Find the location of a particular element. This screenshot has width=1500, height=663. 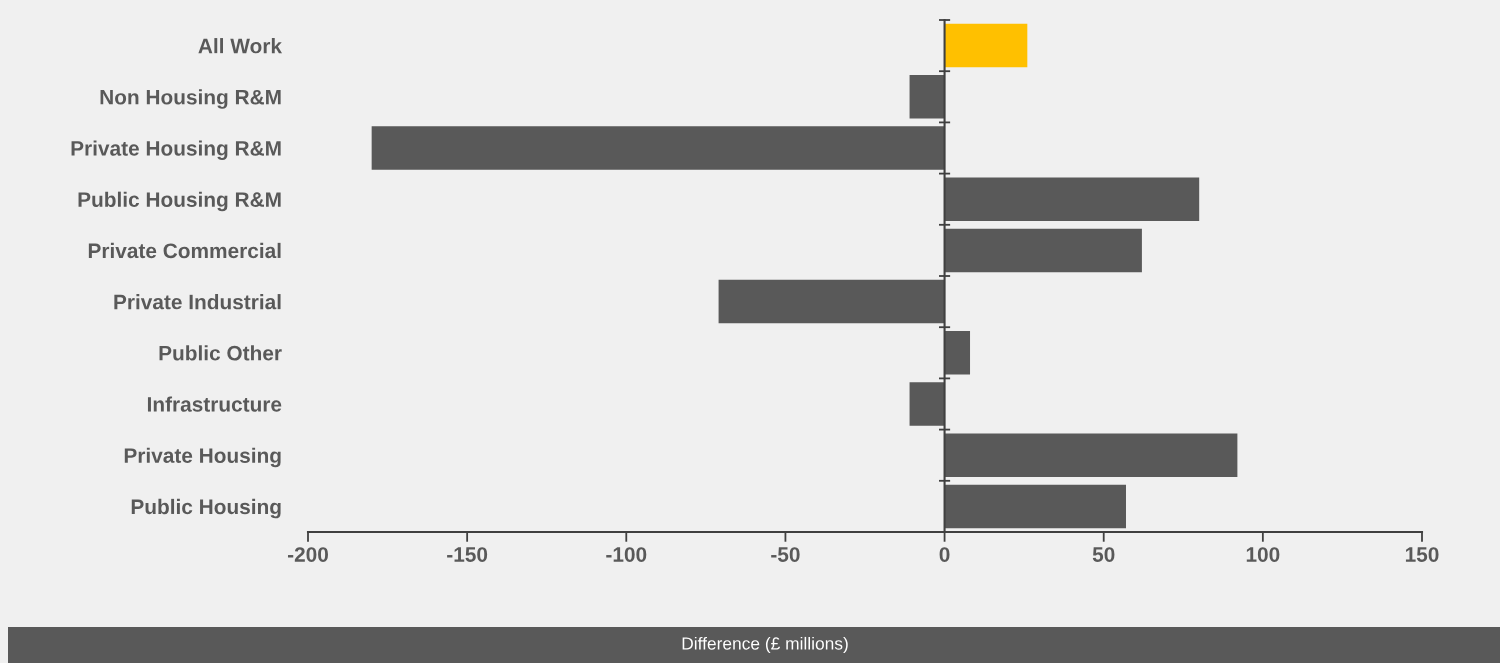

y-tick-label: Public Housing R&M is located at coordinates (179, 201).